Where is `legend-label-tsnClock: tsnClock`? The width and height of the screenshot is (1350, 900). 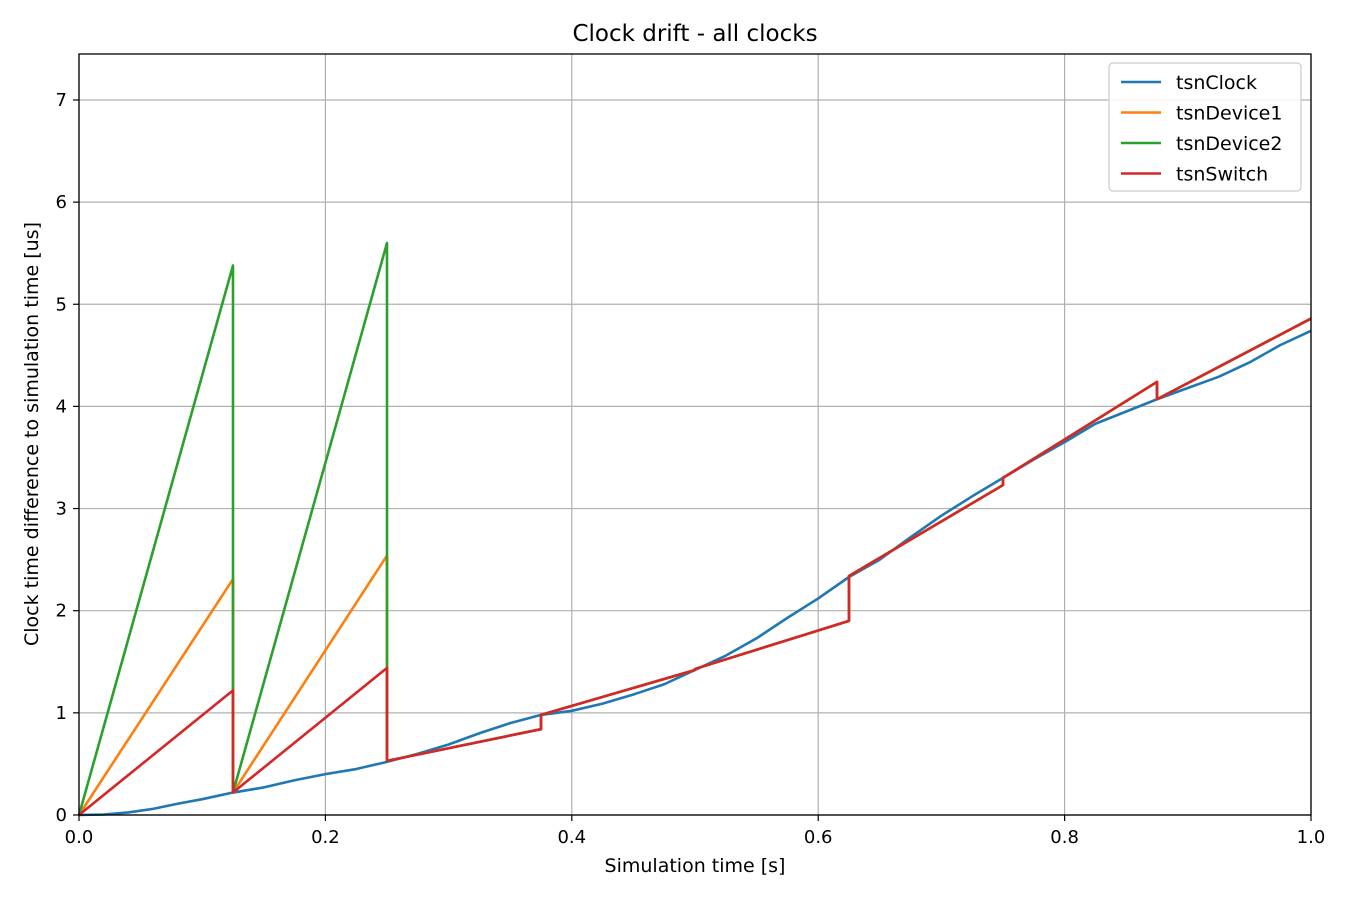
legend-label-tsnClock: tsnClock is located at coordinates (1216, 83).